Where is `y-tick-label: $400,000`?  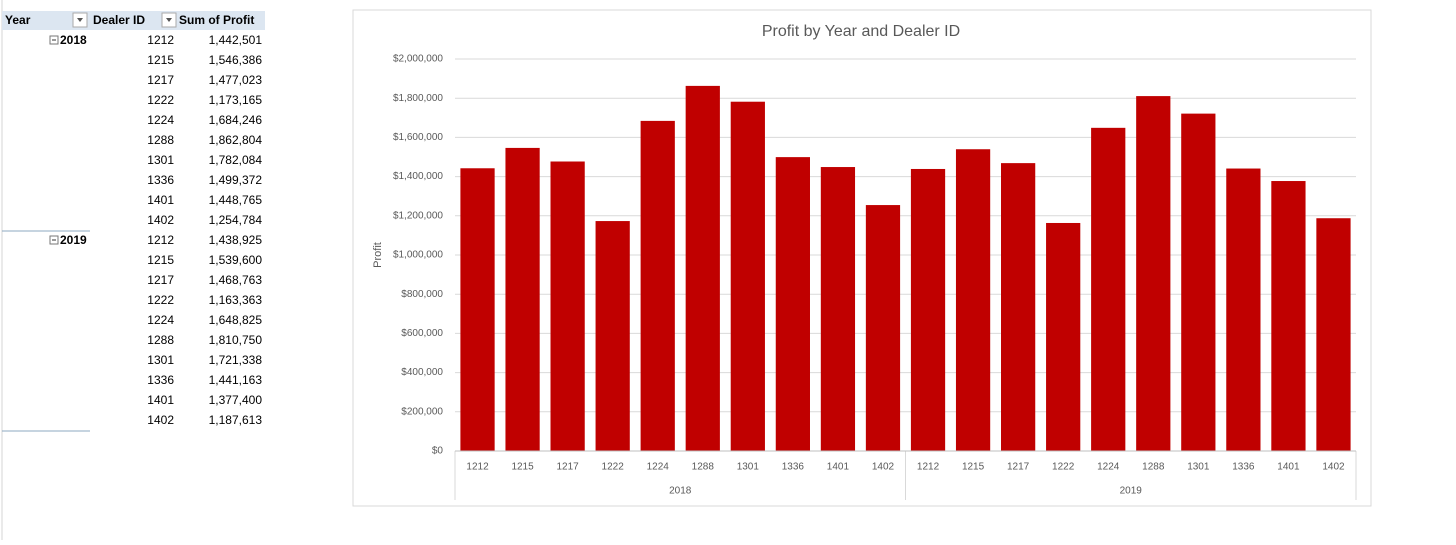 y-tick-label: $400,000 is located at coordinates (422, 372).